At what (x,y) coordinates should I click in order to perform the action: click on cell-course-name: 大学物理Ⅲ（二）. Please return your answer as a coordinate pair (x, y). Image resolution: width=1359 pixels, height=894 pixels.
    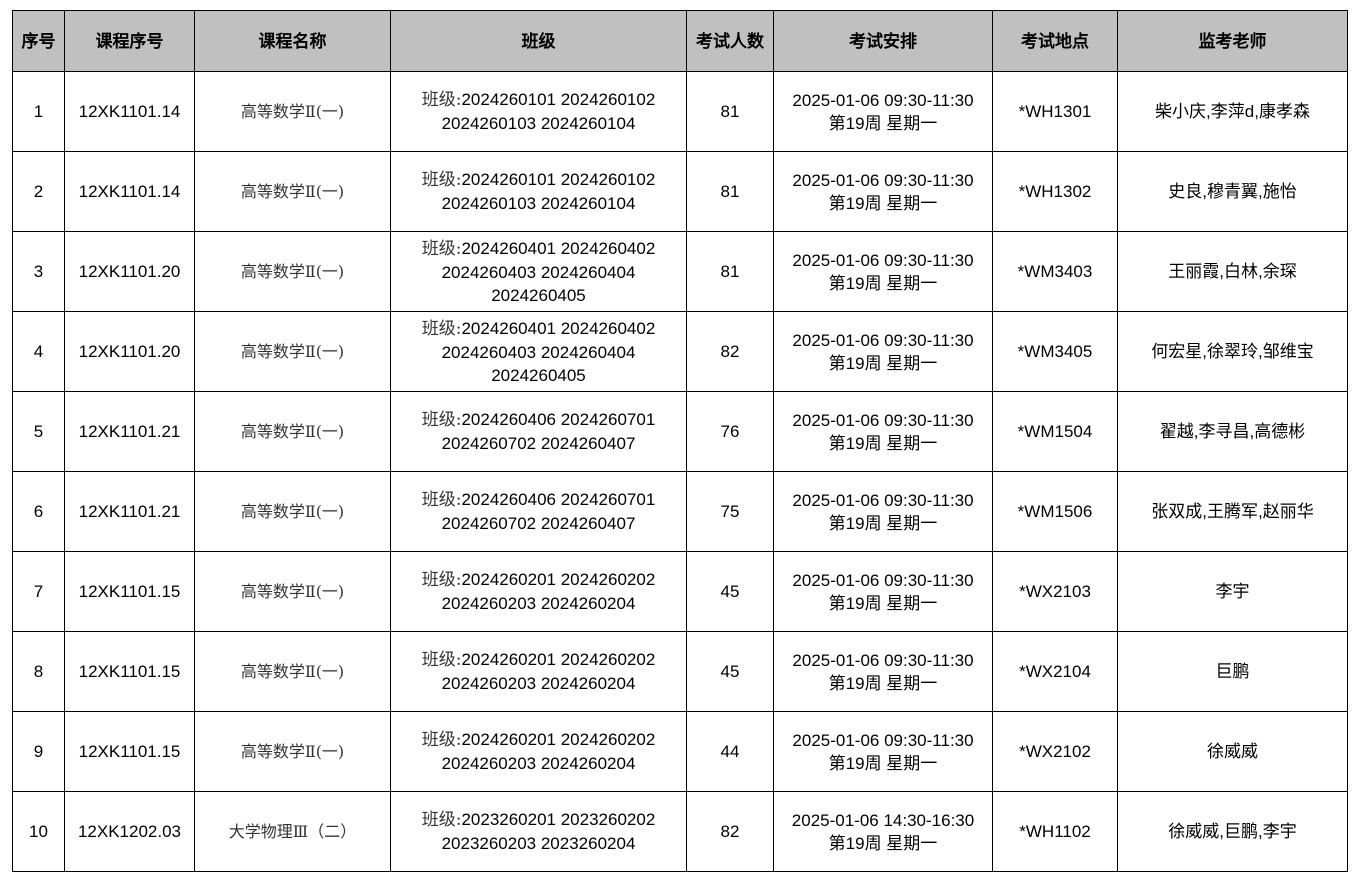
    Looking at the image, I should click on (292, 831).